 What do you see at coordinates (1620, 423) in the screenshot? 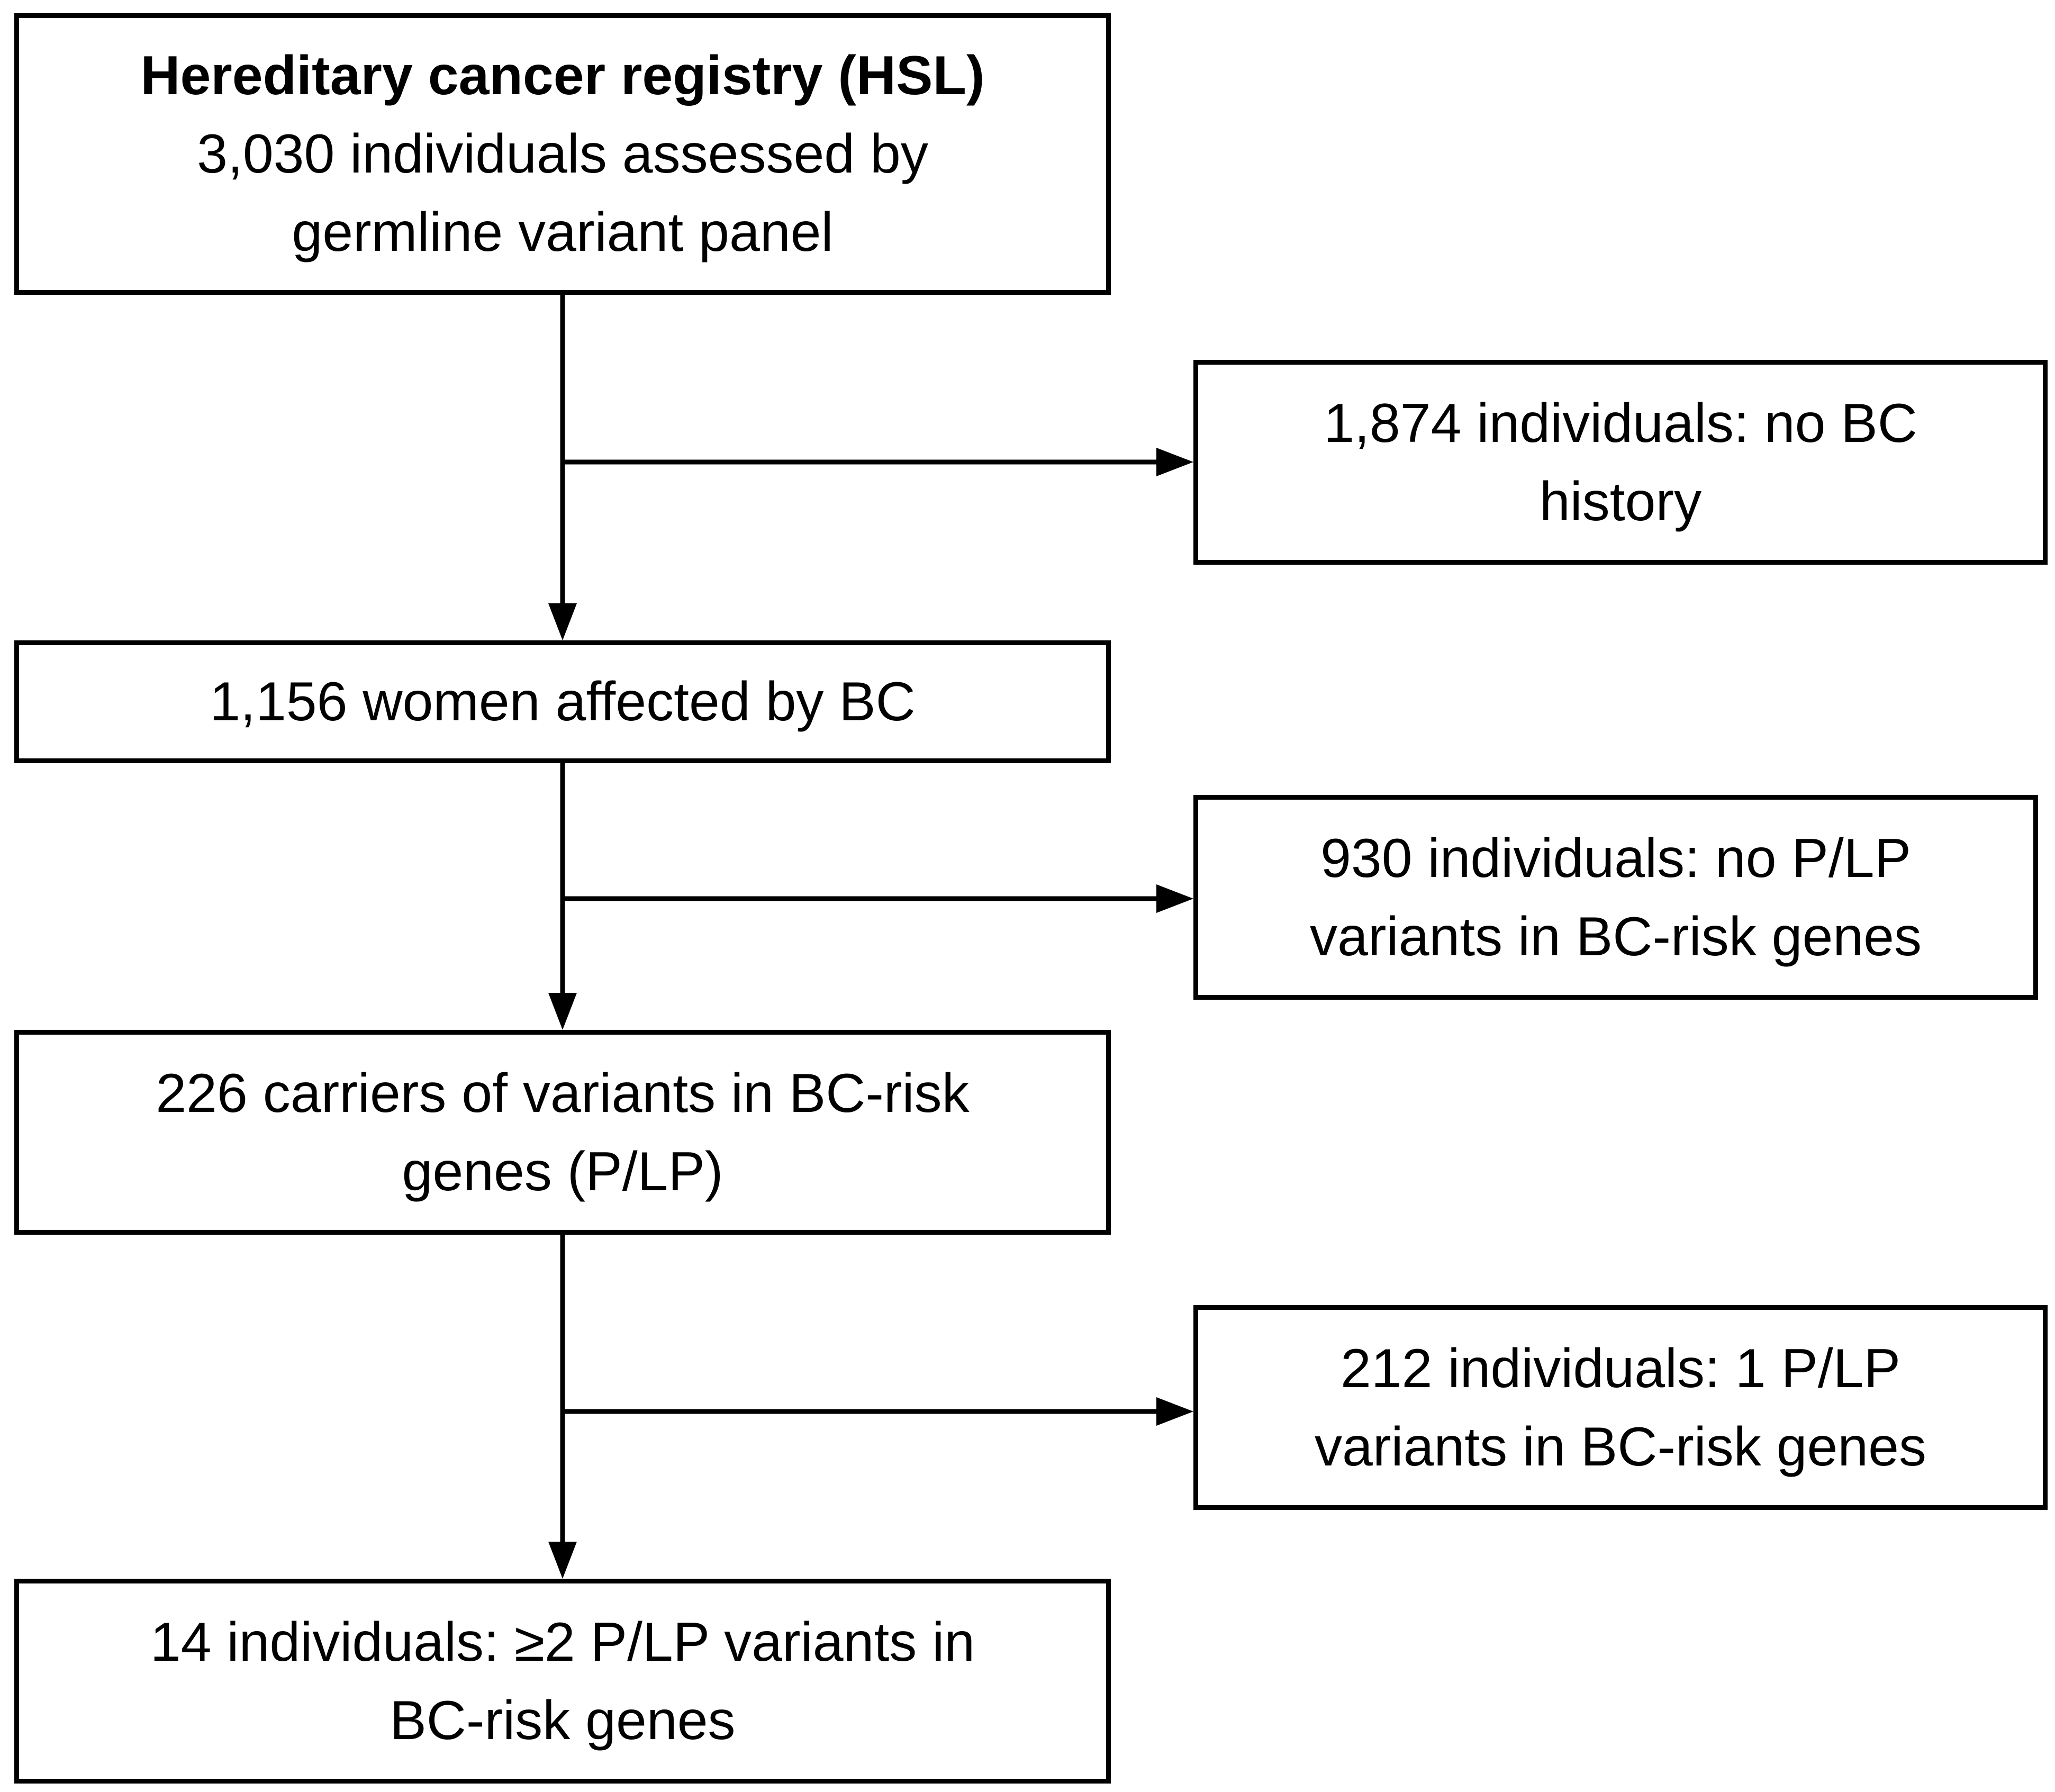
I see `node-no-bc-line1: 1,874 individuals: no BC` at bounding box center [1620, 423].